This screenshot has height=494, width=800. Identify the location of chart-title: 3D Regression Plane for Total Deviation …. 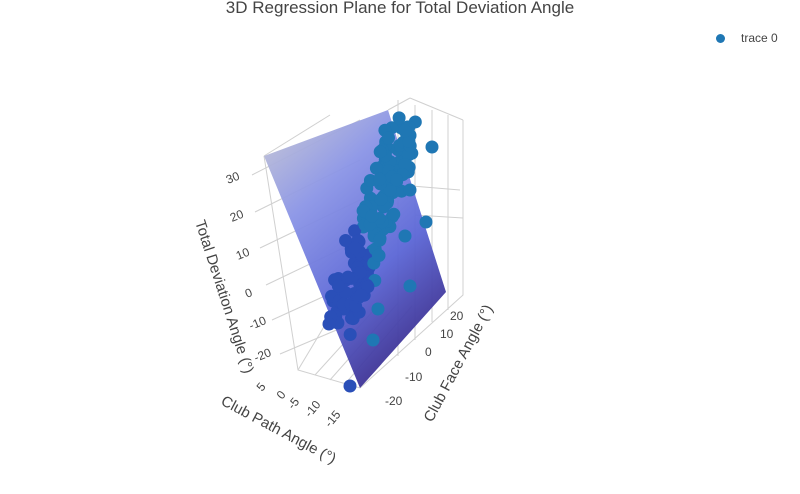
(400, 8).